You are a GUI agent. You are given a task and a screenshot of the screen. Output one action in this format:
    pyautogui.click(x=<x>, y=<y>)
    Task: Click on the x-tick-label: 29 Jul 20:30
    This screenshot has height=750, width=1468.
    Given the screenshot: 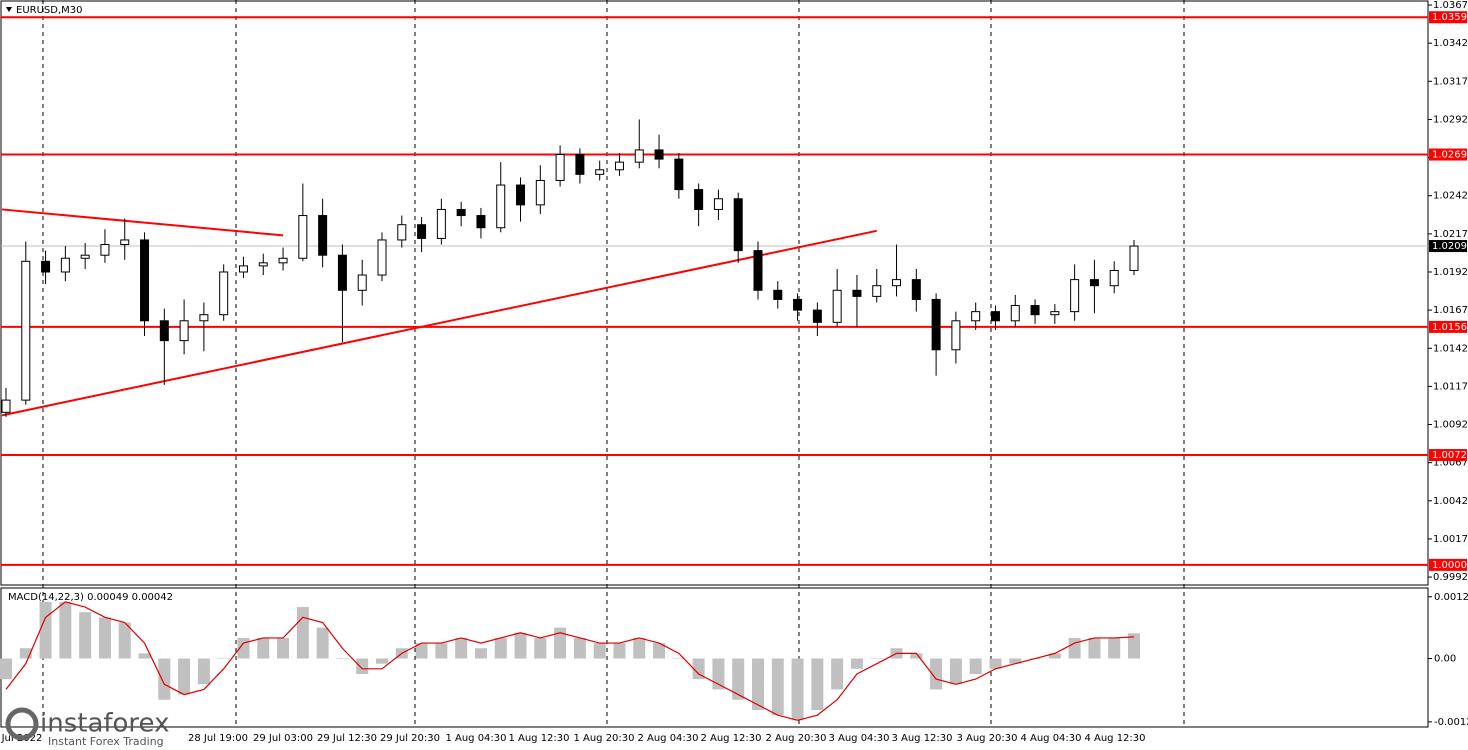 What is the action you would take?
    pyautogui.click(x=410, y=738)
    